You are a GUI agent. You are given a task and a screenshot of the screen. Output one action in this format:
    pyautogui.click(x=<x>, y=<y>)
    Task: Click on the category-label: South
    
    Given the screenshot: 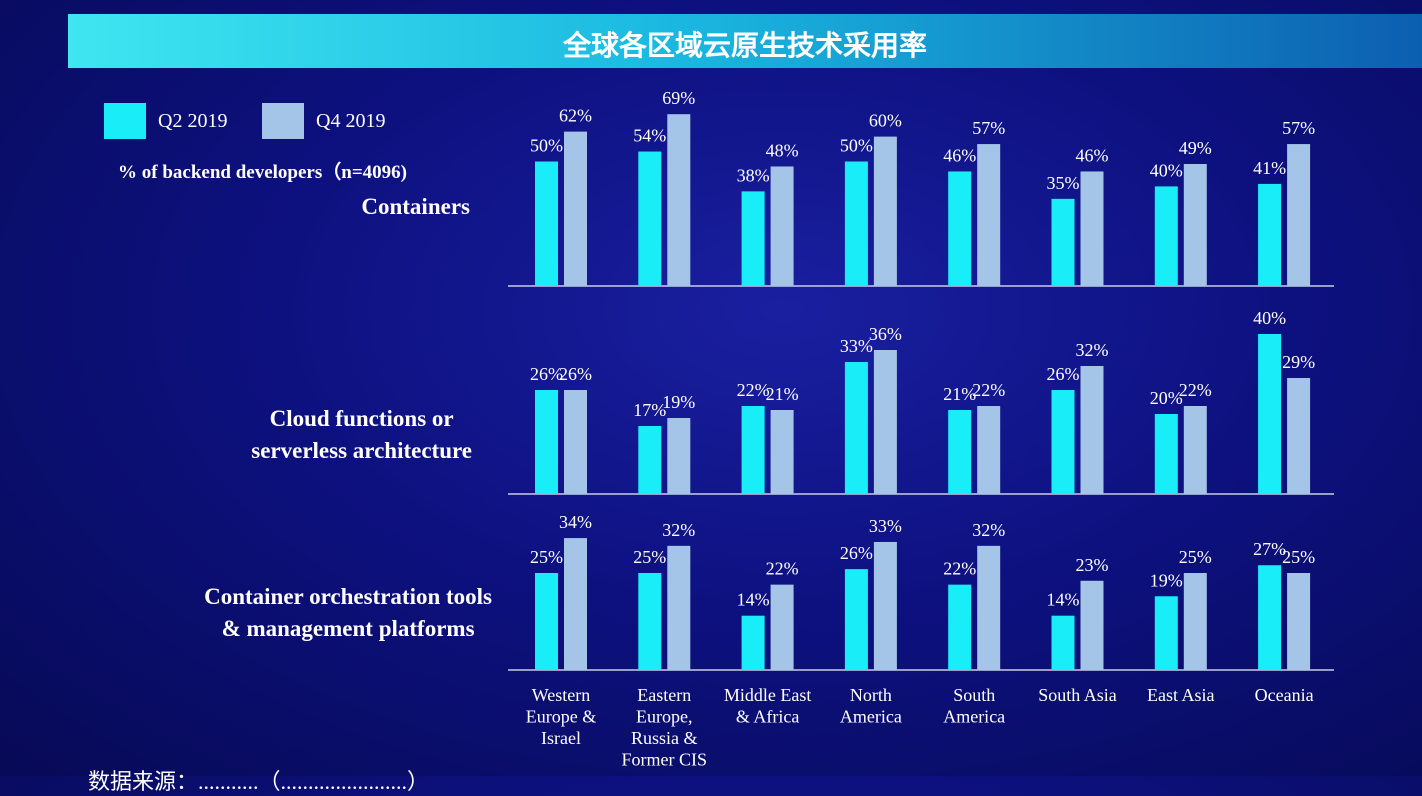 What is the action you would take?
    pyautogui.click(x=974, y=695)
    